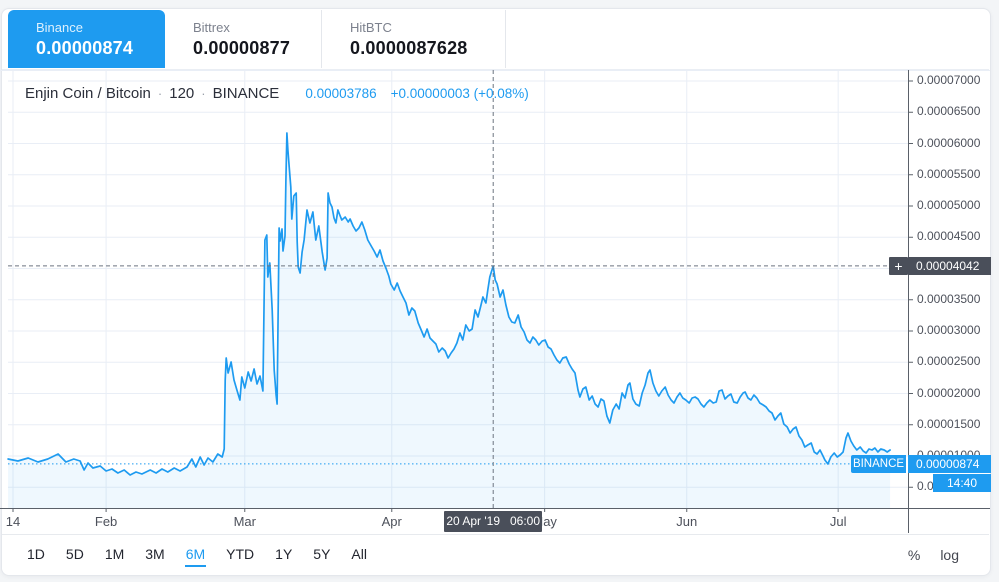 This screenshot has width=999, height=582. What do you see at coordinates (949, 205) in the screenshot?
I see `price-axis-label: 0.00005000` at bounding box center [949, 205].